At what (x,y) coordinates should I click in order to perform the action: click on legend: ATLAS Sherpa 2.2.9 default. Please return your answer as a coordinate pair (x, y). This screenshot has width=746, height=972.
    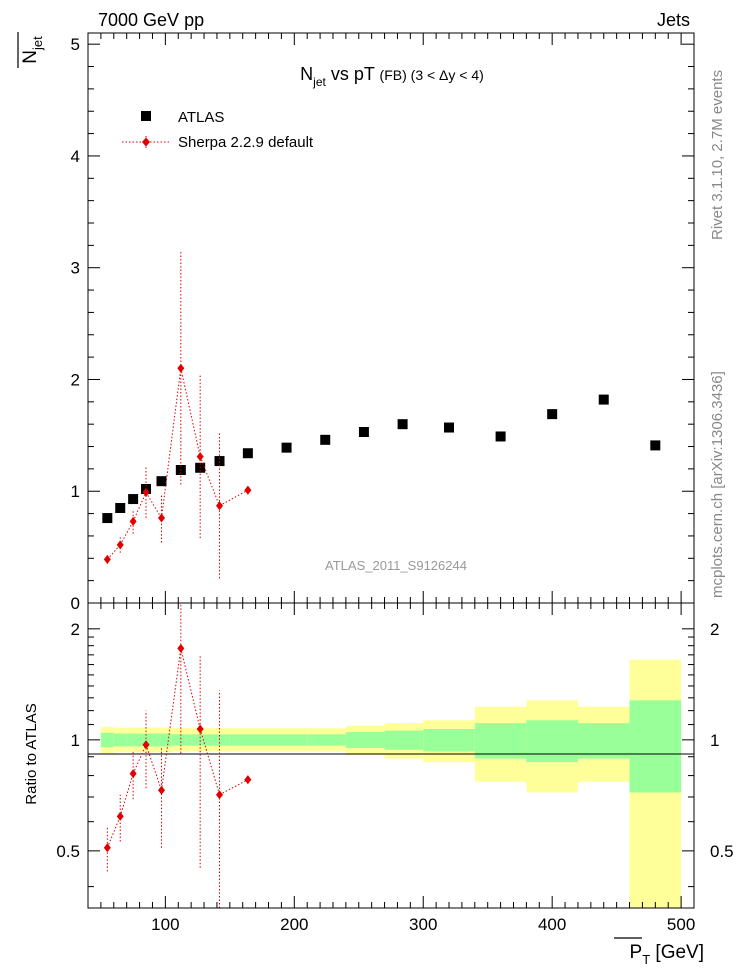
    Looking at the image, I should click on (218, 130).